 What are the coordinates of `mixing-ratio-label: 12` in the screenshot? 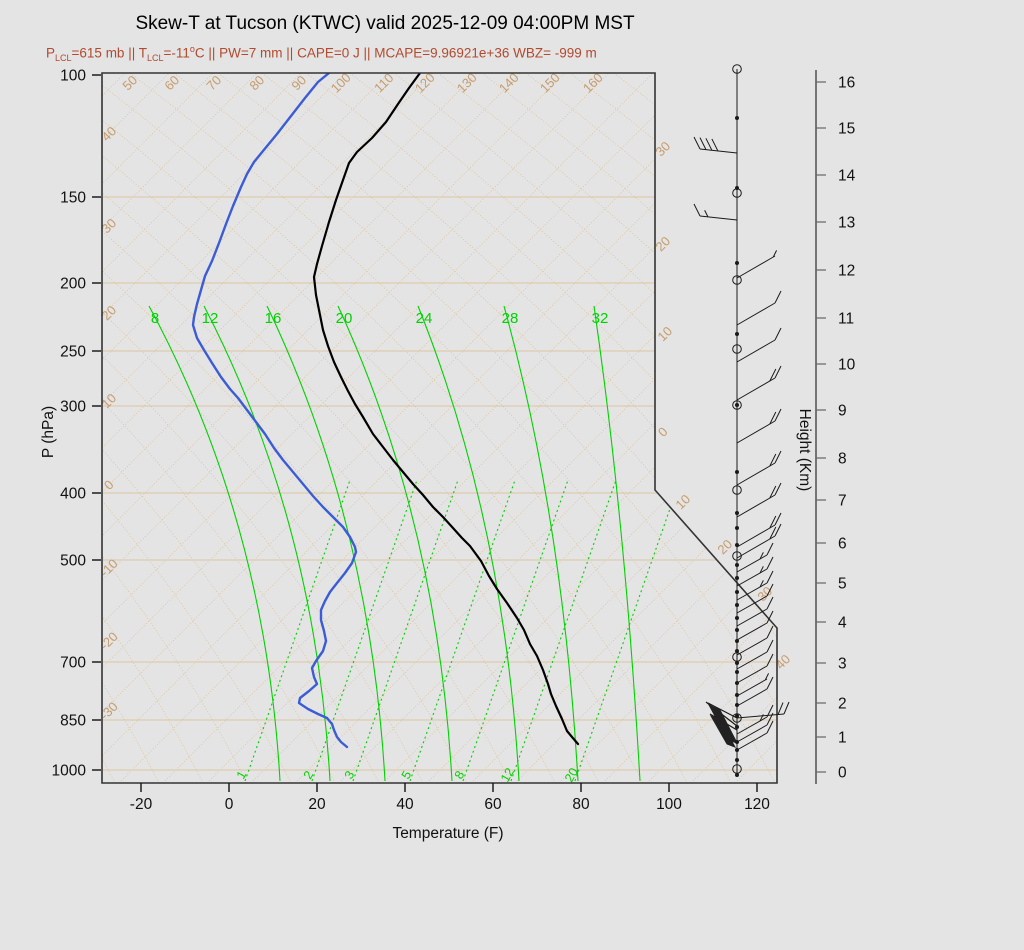 It's located at (507, 774).